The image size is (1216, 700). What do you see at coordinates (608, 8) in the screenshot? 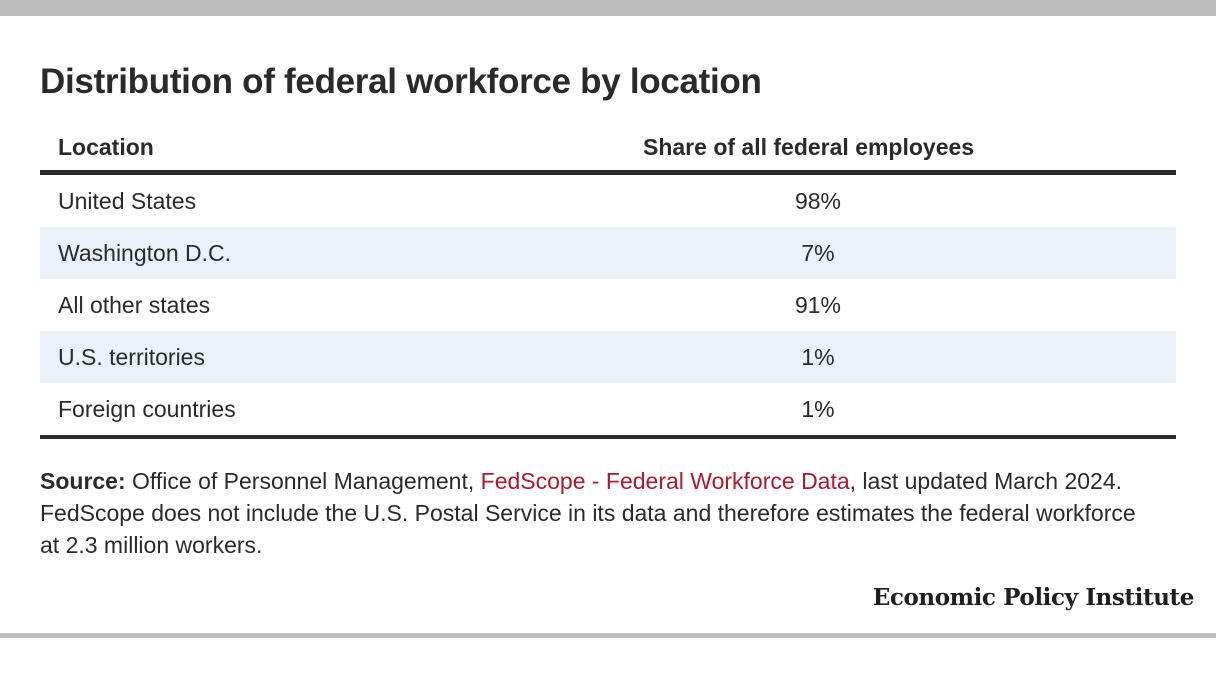
I see `top-frame-bar` at bounding box center [608, 8].